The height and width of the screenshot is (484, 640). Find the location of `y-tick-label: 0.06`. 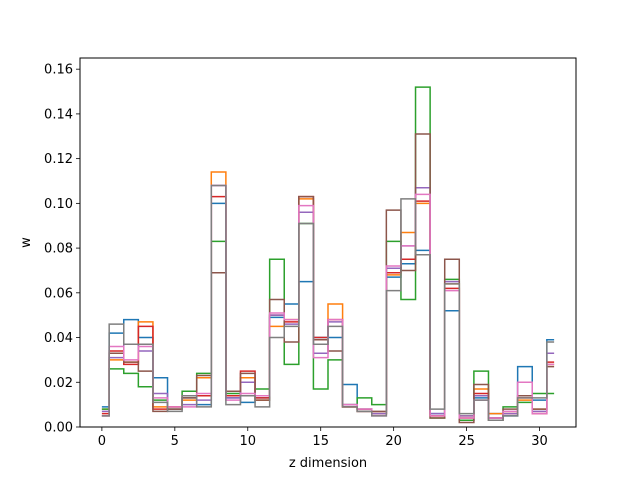

y-tick-label: 0.06 is located at coordinates (58, 293).